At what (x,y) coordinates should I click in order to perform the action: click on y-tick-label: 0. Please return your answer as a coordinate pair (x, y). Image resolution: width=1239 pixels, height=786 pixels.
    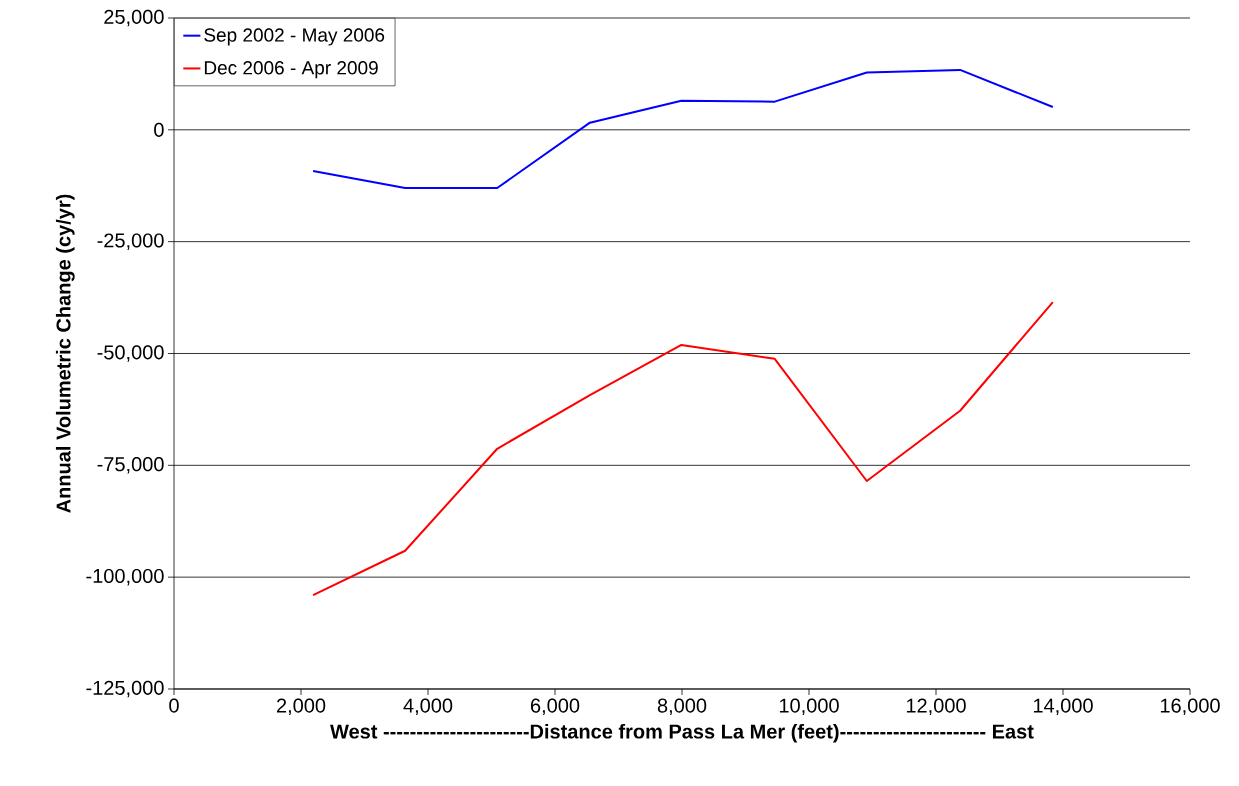
    Looking at the image, I should click on (159, 129).